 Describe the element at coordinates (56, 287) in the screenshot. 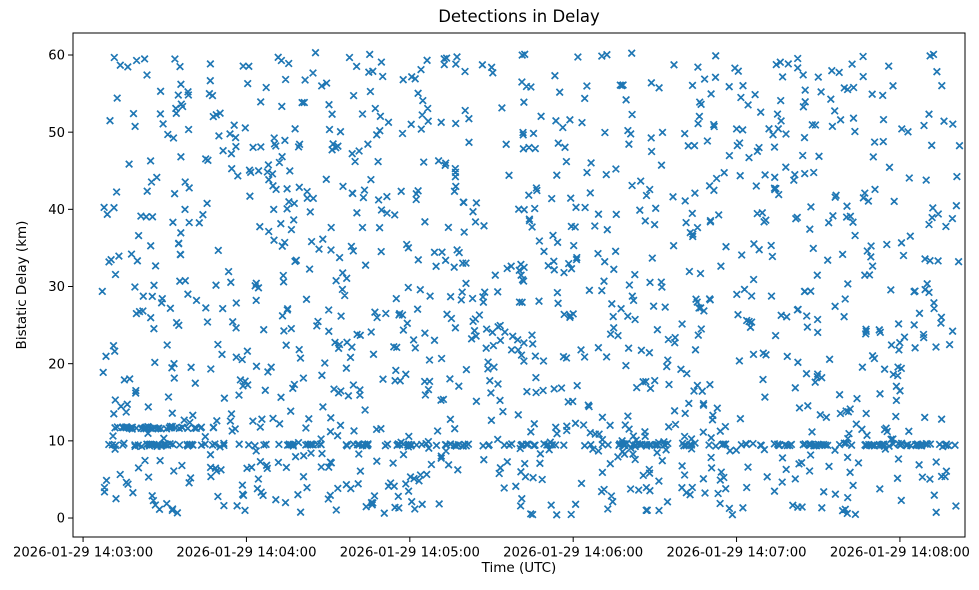

I see `y-tick-label: 30` at that location.